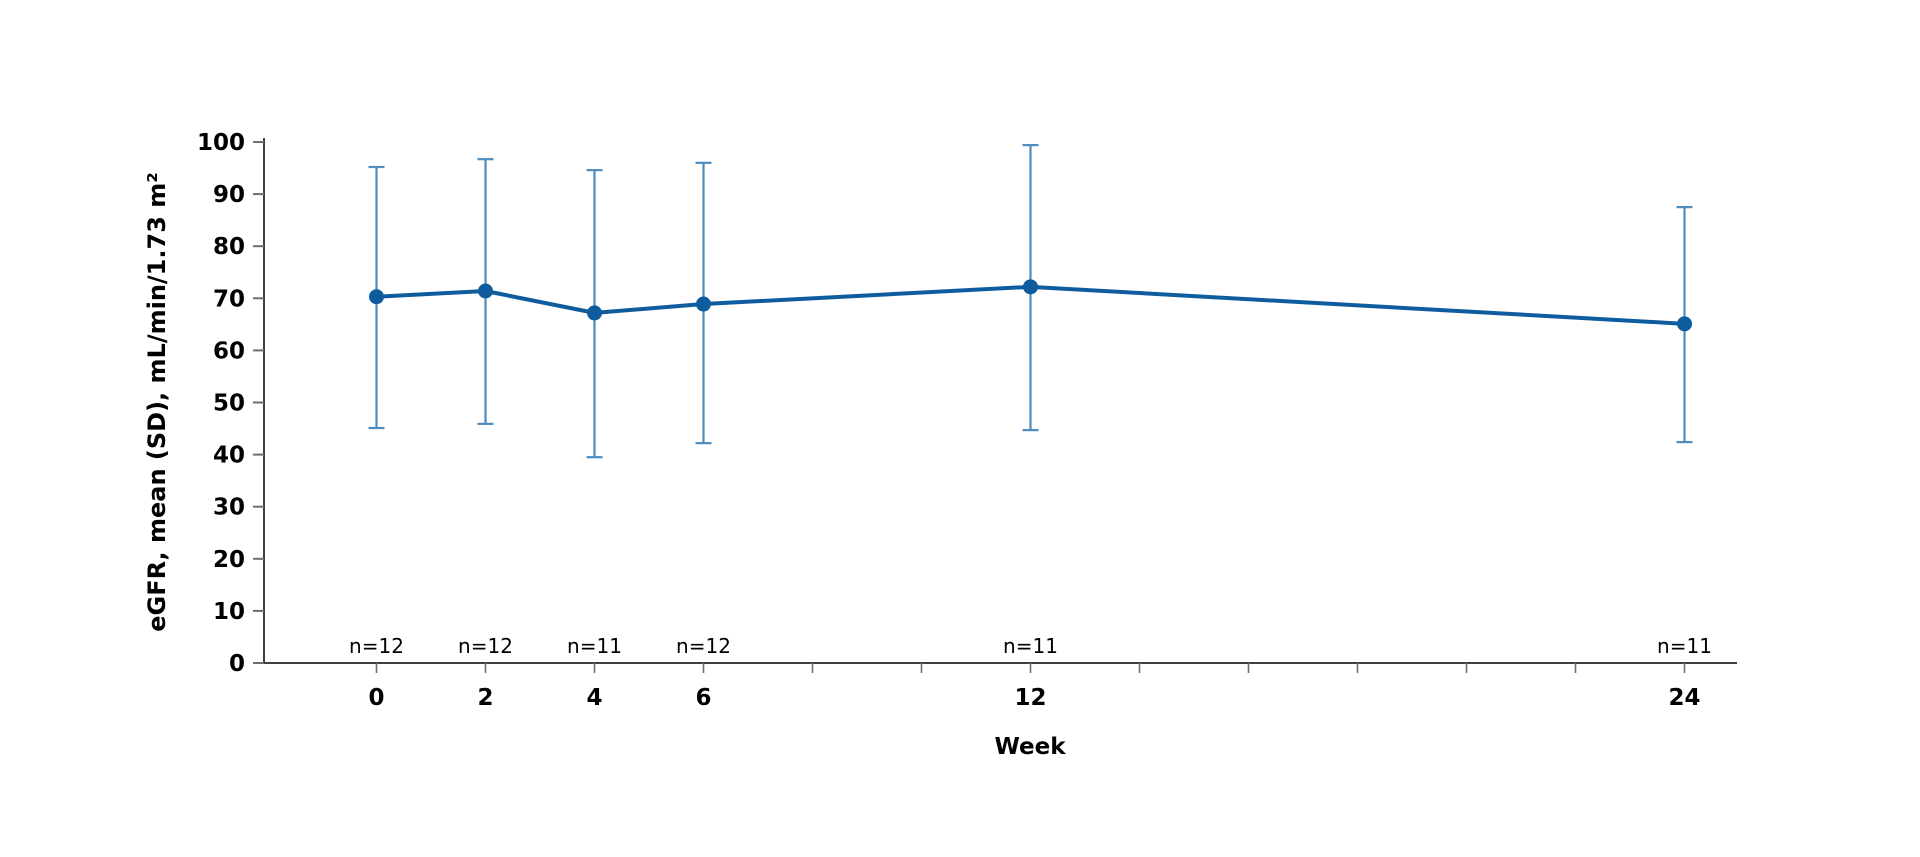  What do you see at coordinates (1030, 698) in the screenshot?
I see `x-tick-label: 12` at bounding box center [1030, 698].